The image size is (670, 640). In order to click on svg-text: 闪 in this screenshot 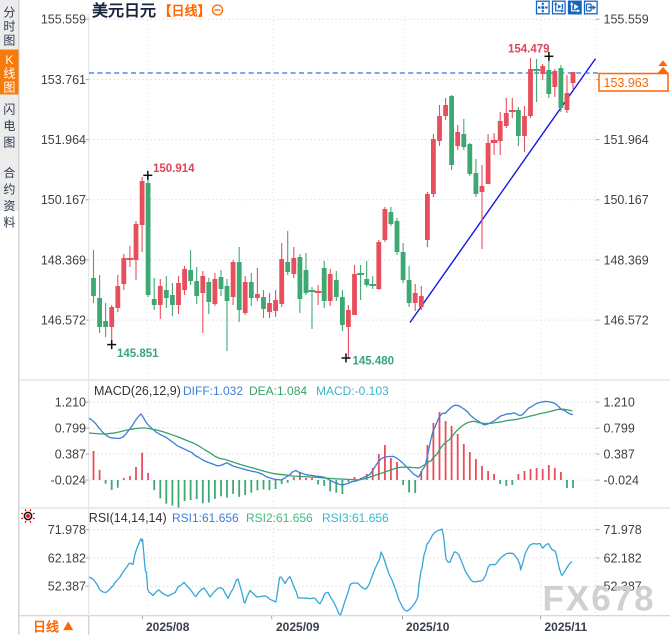, I will do `click(9, 109)`.